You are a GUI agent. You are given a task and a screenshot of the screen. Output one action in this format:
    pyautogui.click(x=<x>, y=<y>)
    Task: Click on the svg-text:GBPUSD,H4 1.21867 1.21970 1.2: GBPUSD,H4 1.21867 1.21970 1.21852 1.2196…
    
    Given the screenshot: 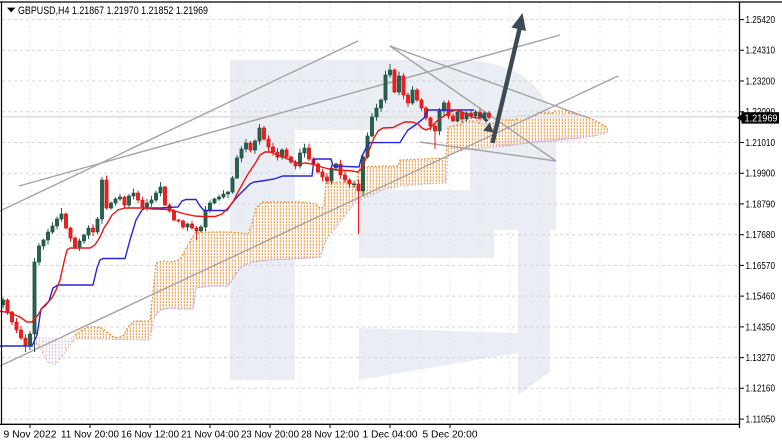 What is the action you would take?
    pyautogui.click(x=113, y=11)
    